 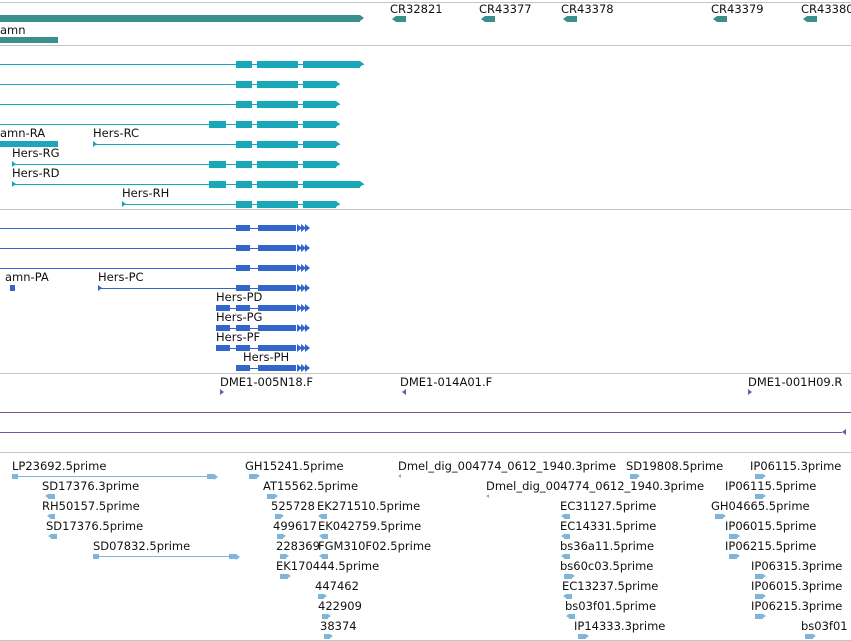 What do you see at coordinates (607, 566) in the screenshot?
I see `est-label: bs60c03.5prime` at bounding box center [607, 566].